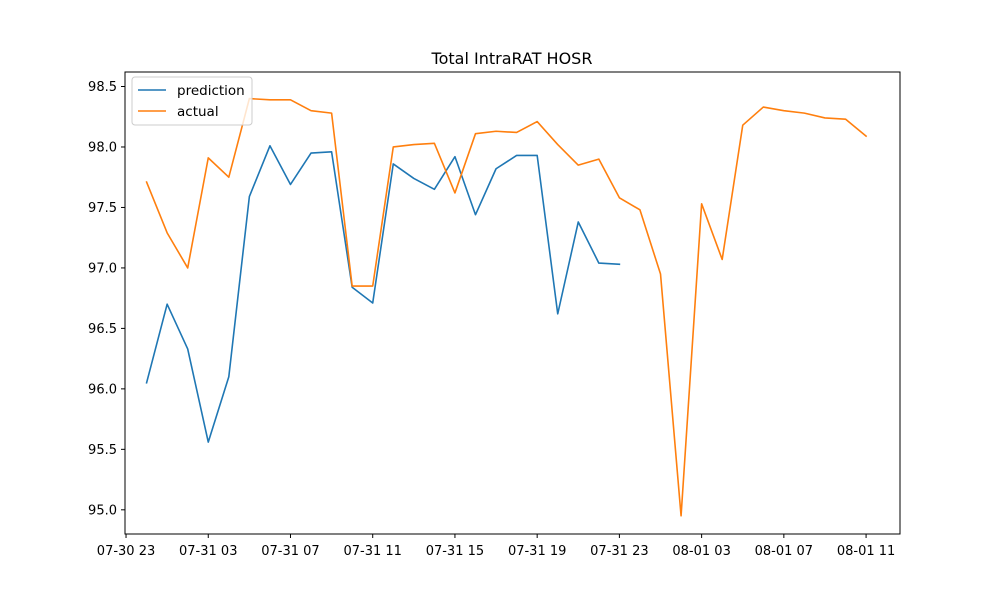 This screenshot has width=1000, height=600. What do you see at coordinates (701, 551) in the screenshot?
I see `x-tick-label: 08-01 03` at bounding box center [701, 551].